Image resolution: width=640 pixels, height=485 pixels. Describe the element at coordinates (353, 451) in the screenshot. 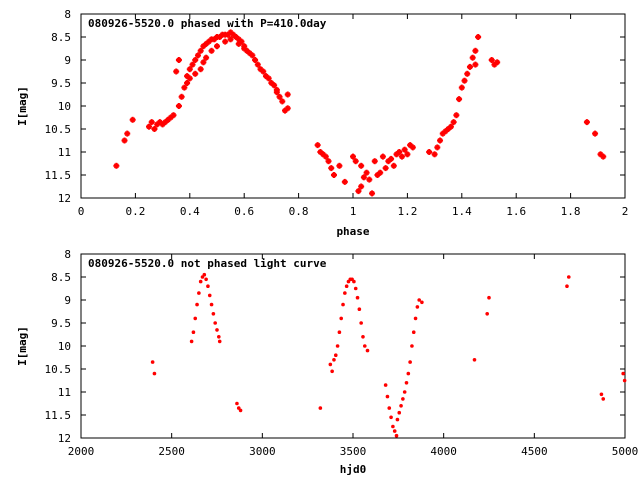

I see `x-tick-label: 3500` at that location.